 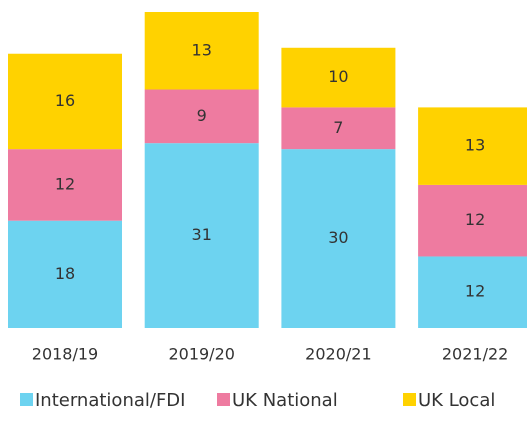 I want to click on value-label: 30, so click(x=338, y=237).